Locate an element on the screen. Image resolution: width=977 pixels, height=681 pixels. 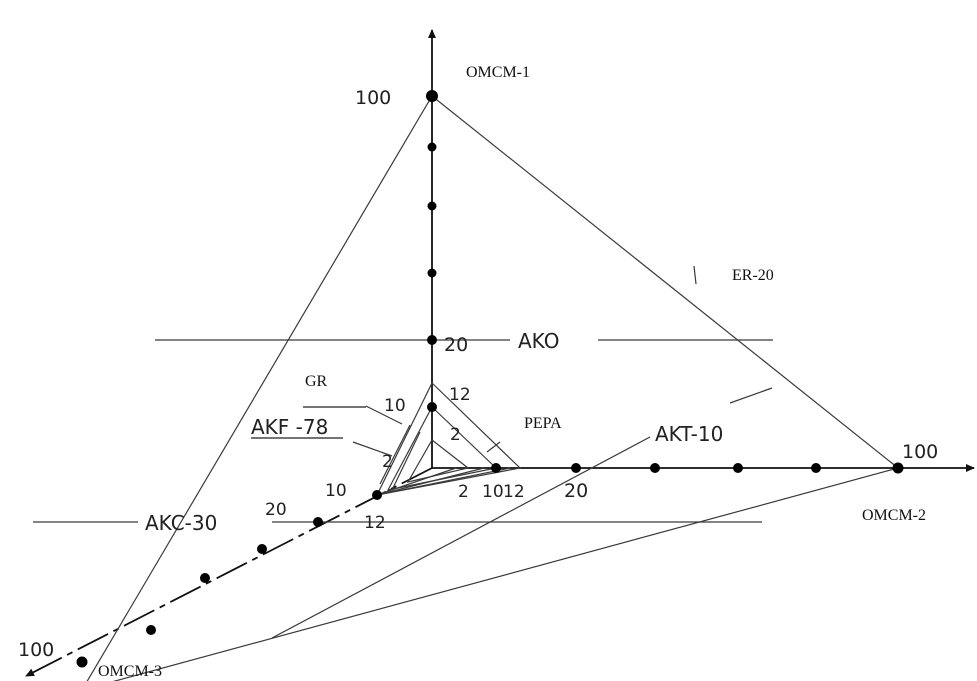
tick-omsm-2-20: 20 is located at coordinates (576, 491).